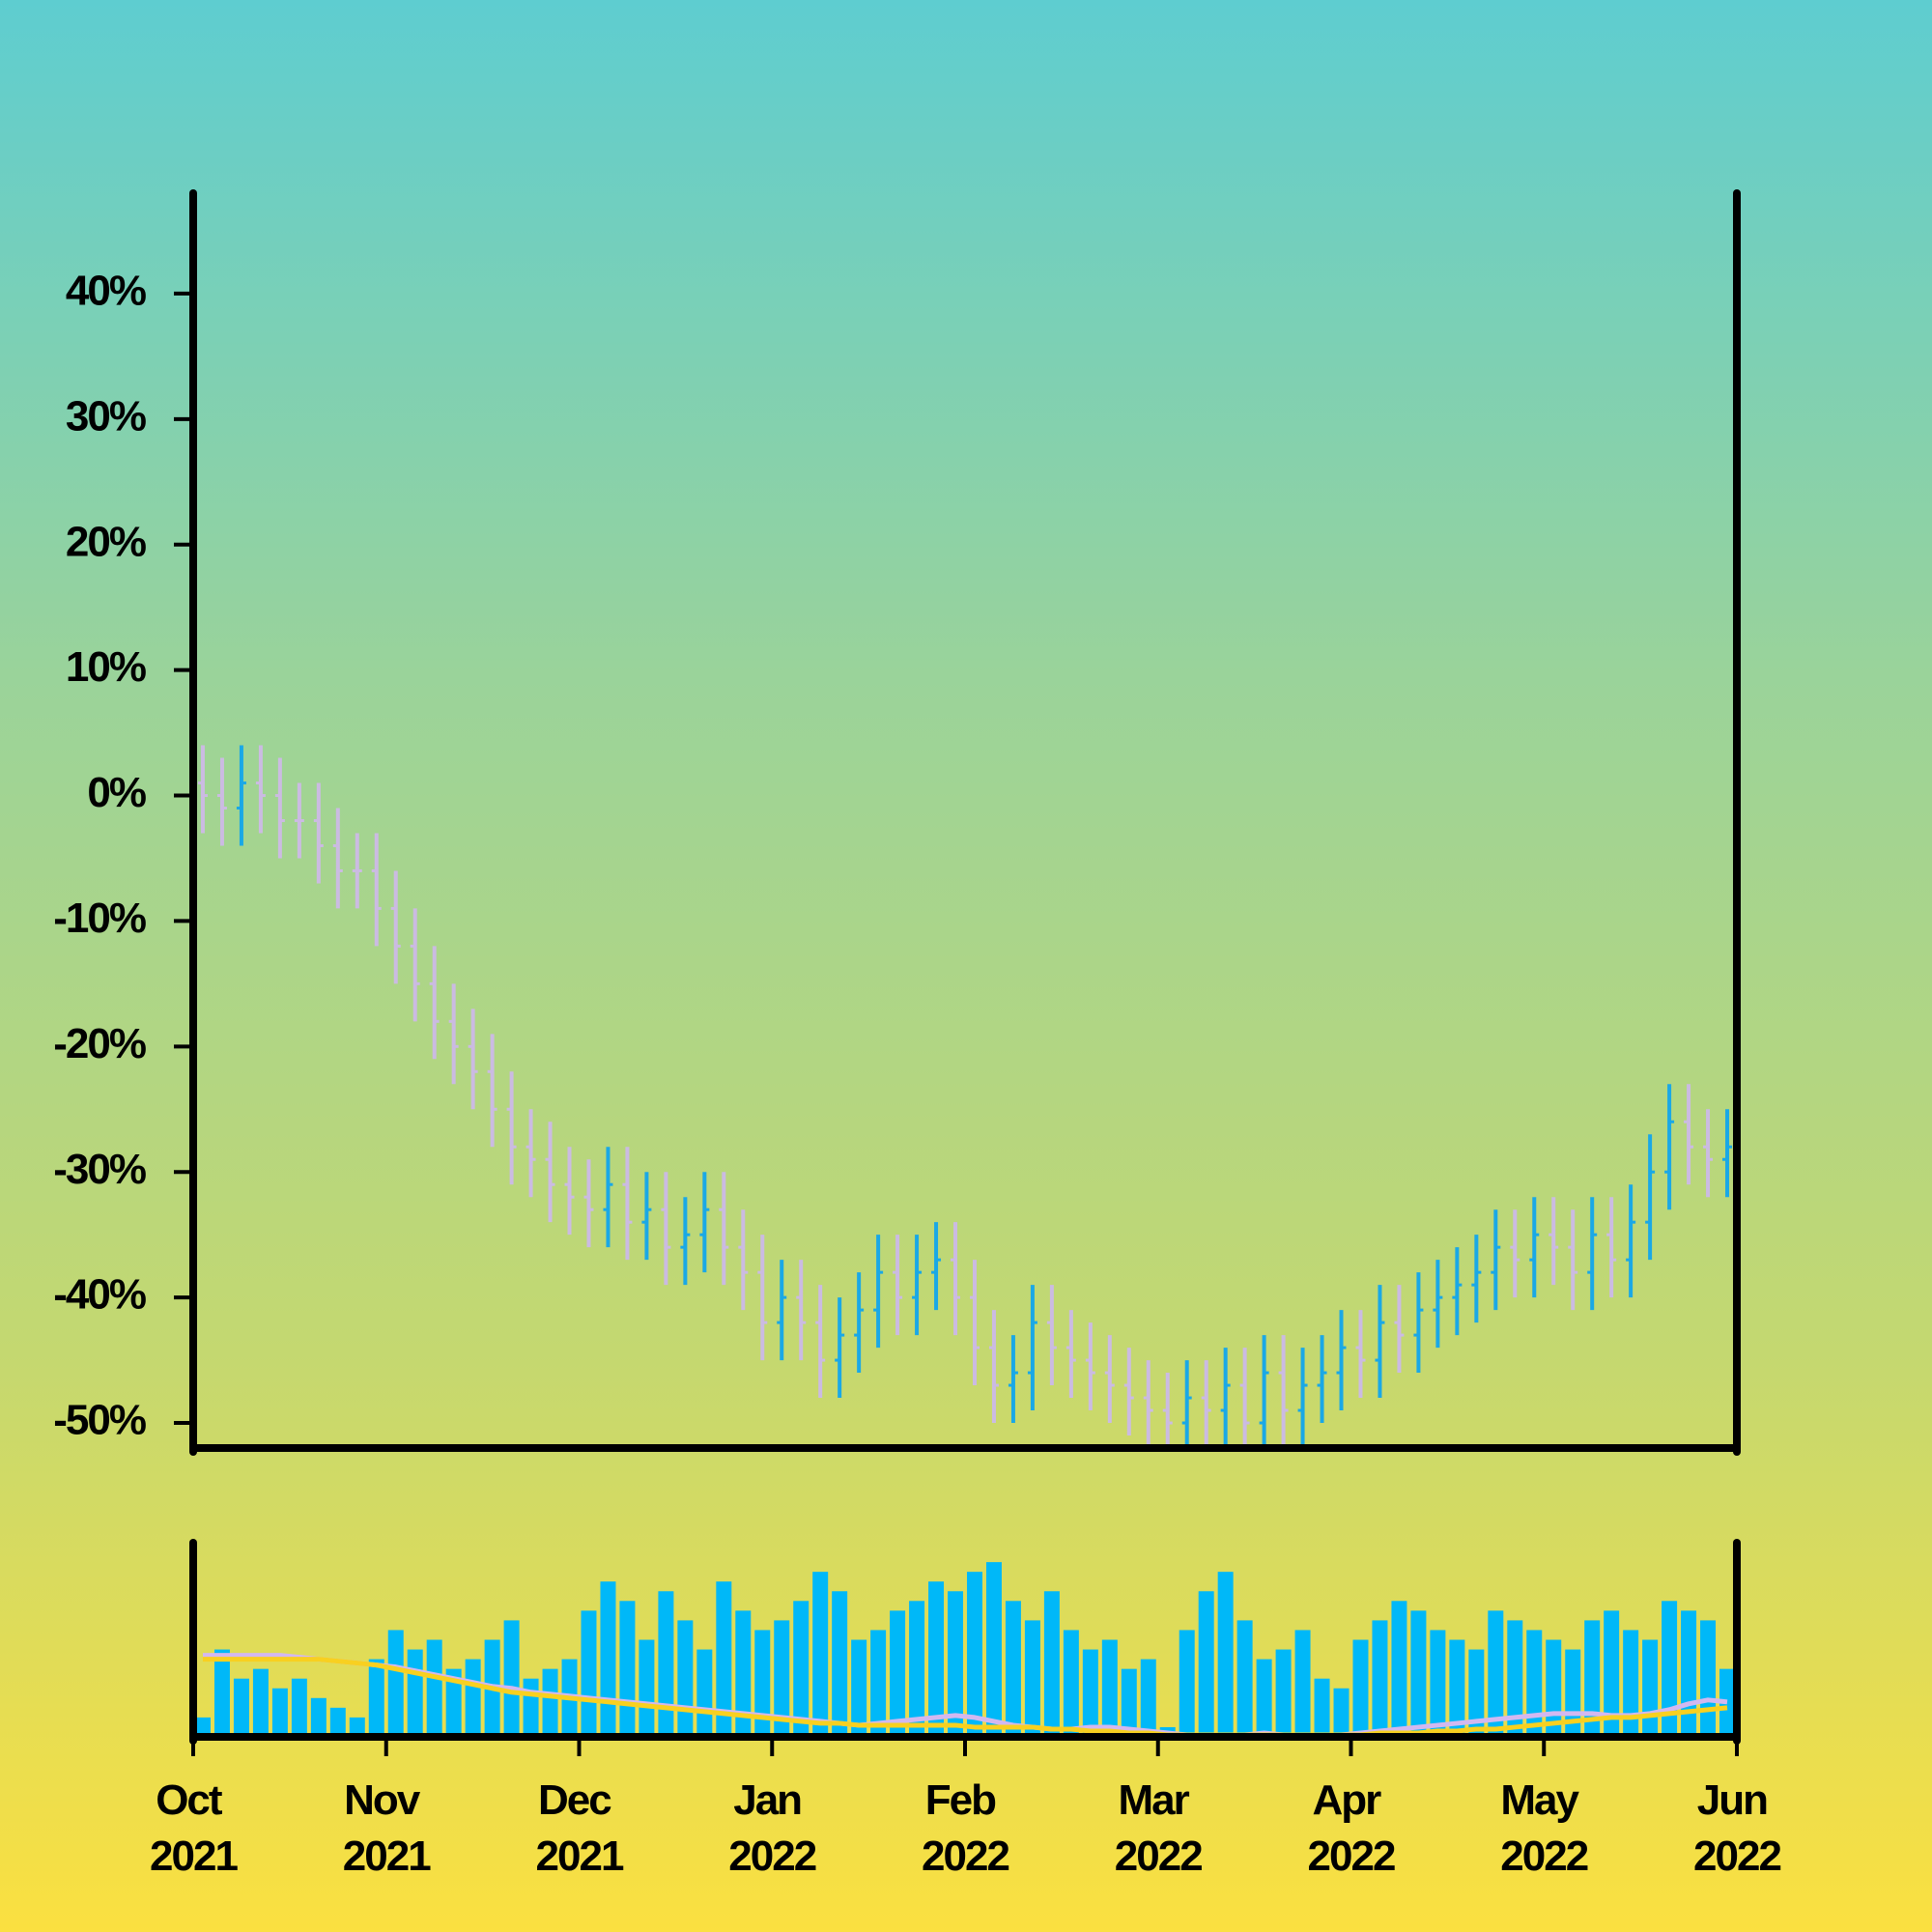 This screenshot has width=1932, height=1932. Describe the element at coordinates (194, 1828) in the screenshot. I see `x-tick-label: Oct 2021` at that location.